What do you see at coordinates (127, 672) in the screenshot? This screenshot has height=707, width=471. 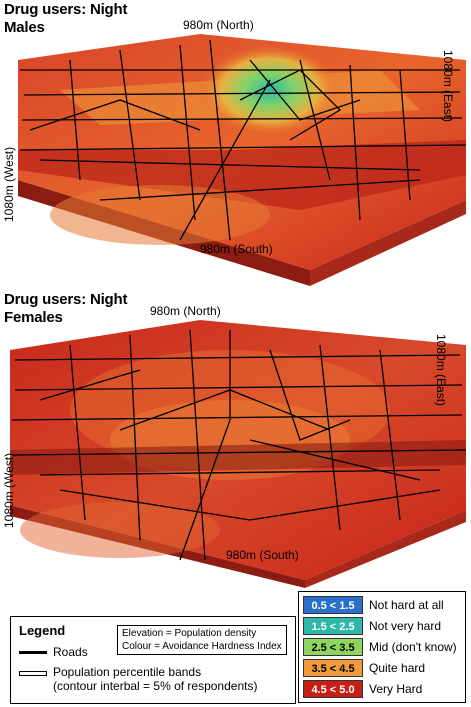 I see `legend-bands-line1: Population percentile bands` at bounding box center [127, 672].